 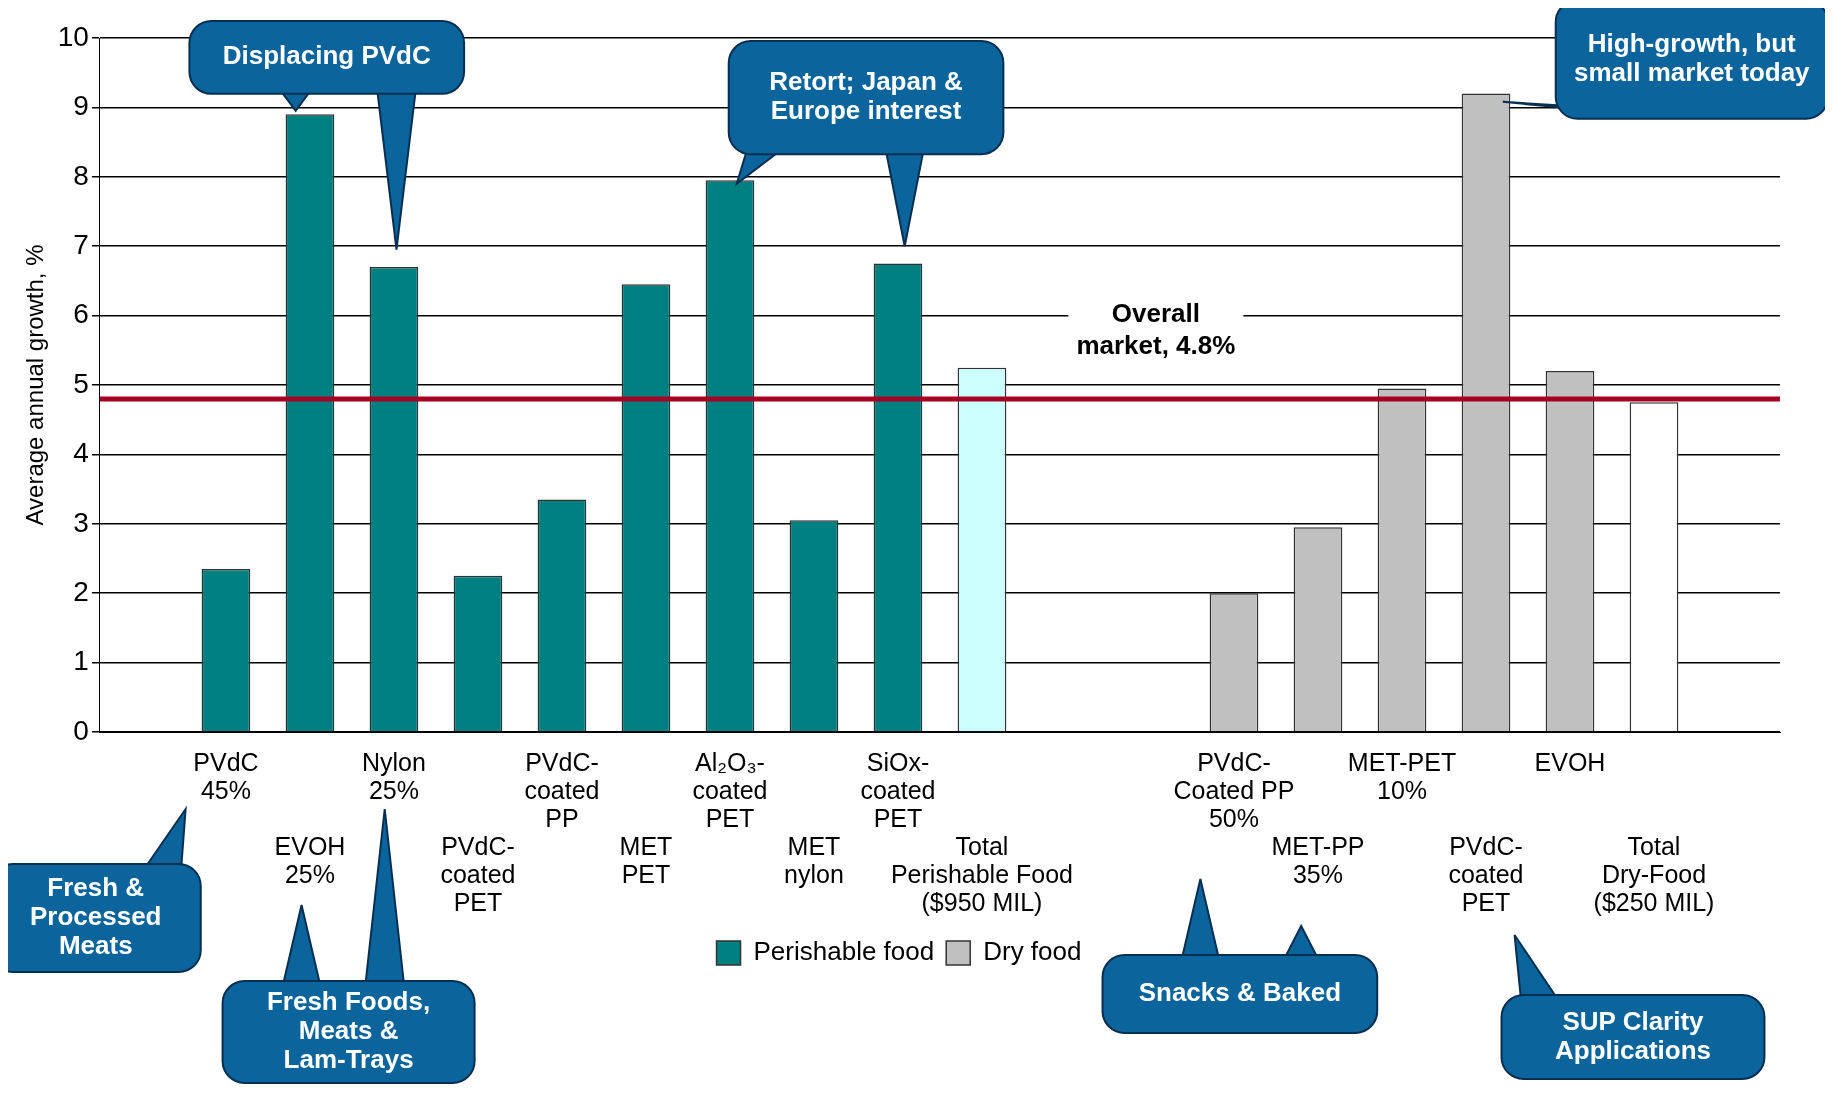 What do you see at coordinates (81, 730) in the screenshot?
I see `y-tick-label: 0` at bounding box center [81, 730].